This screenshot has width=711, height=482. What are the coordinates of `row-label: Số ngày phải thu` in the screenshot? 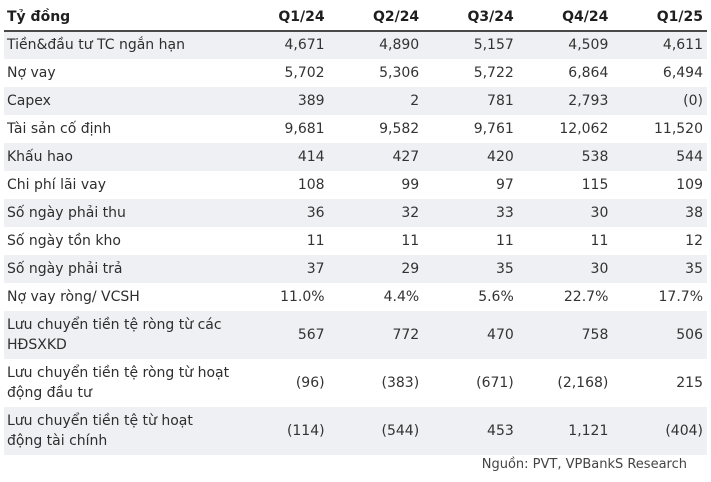 It's located at (66, 212).